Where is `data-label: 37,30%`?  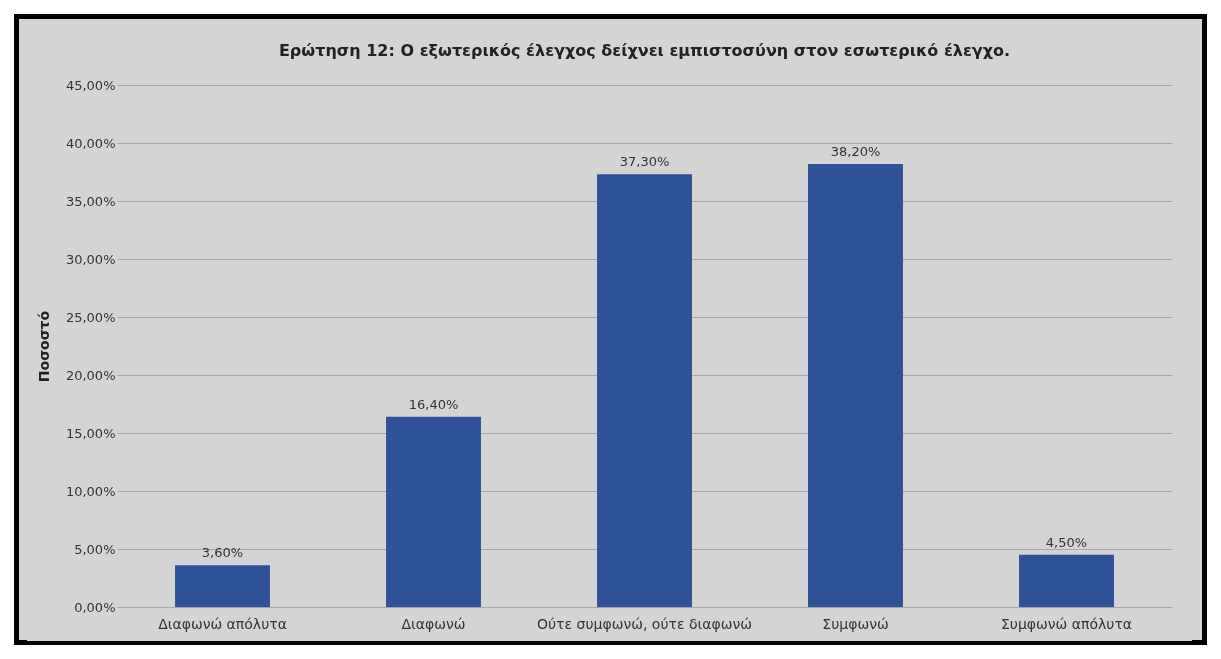 data-label: 37,30% is located at coordinates (644, 162).